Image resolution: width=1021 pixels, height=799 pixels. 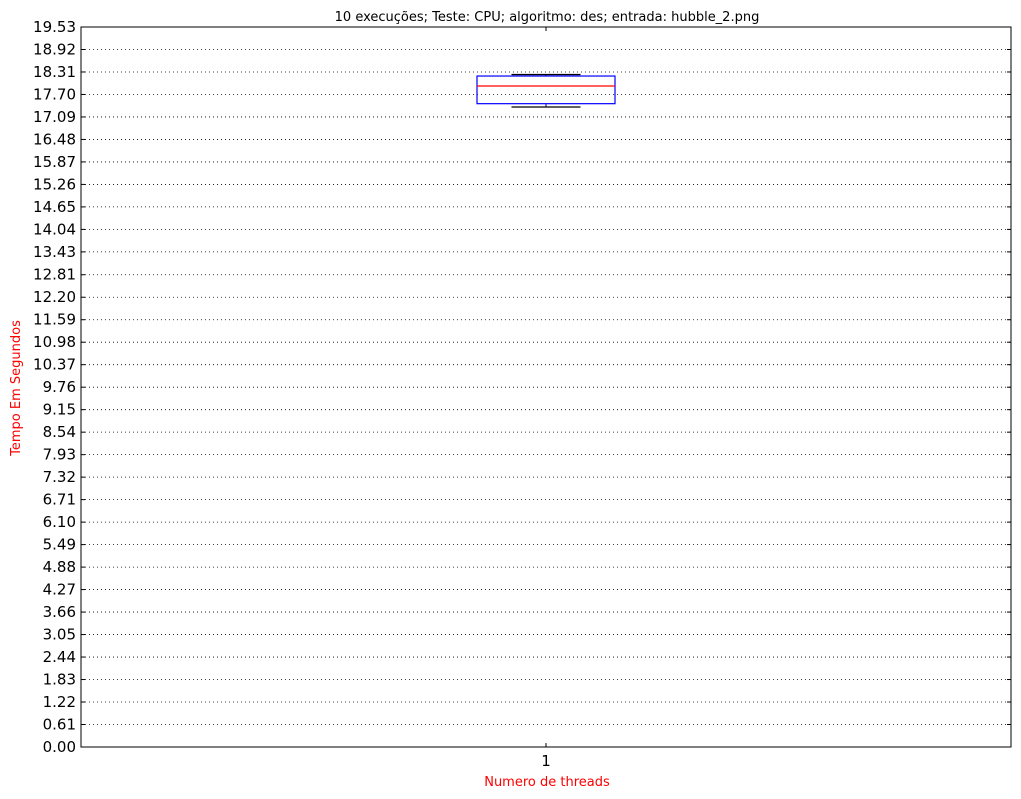 I want to click on y-tick-label: 14.65, so click(x=54, y=207).